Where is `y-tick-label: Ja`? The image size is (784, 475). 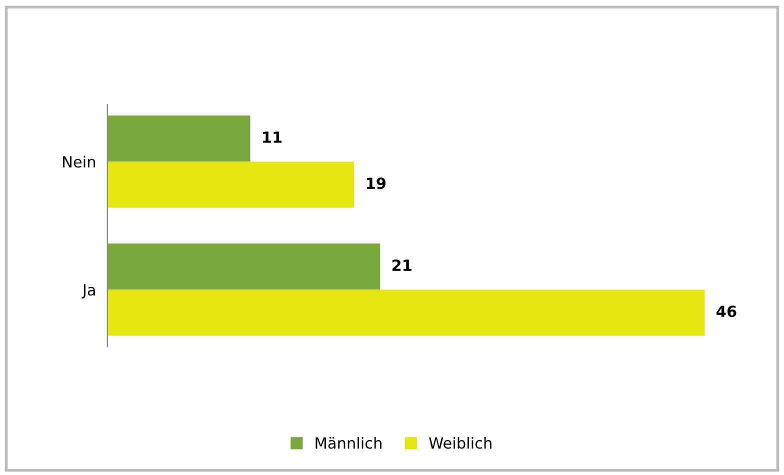
y-tick-label: Ja is located at coordinates (88, 291).